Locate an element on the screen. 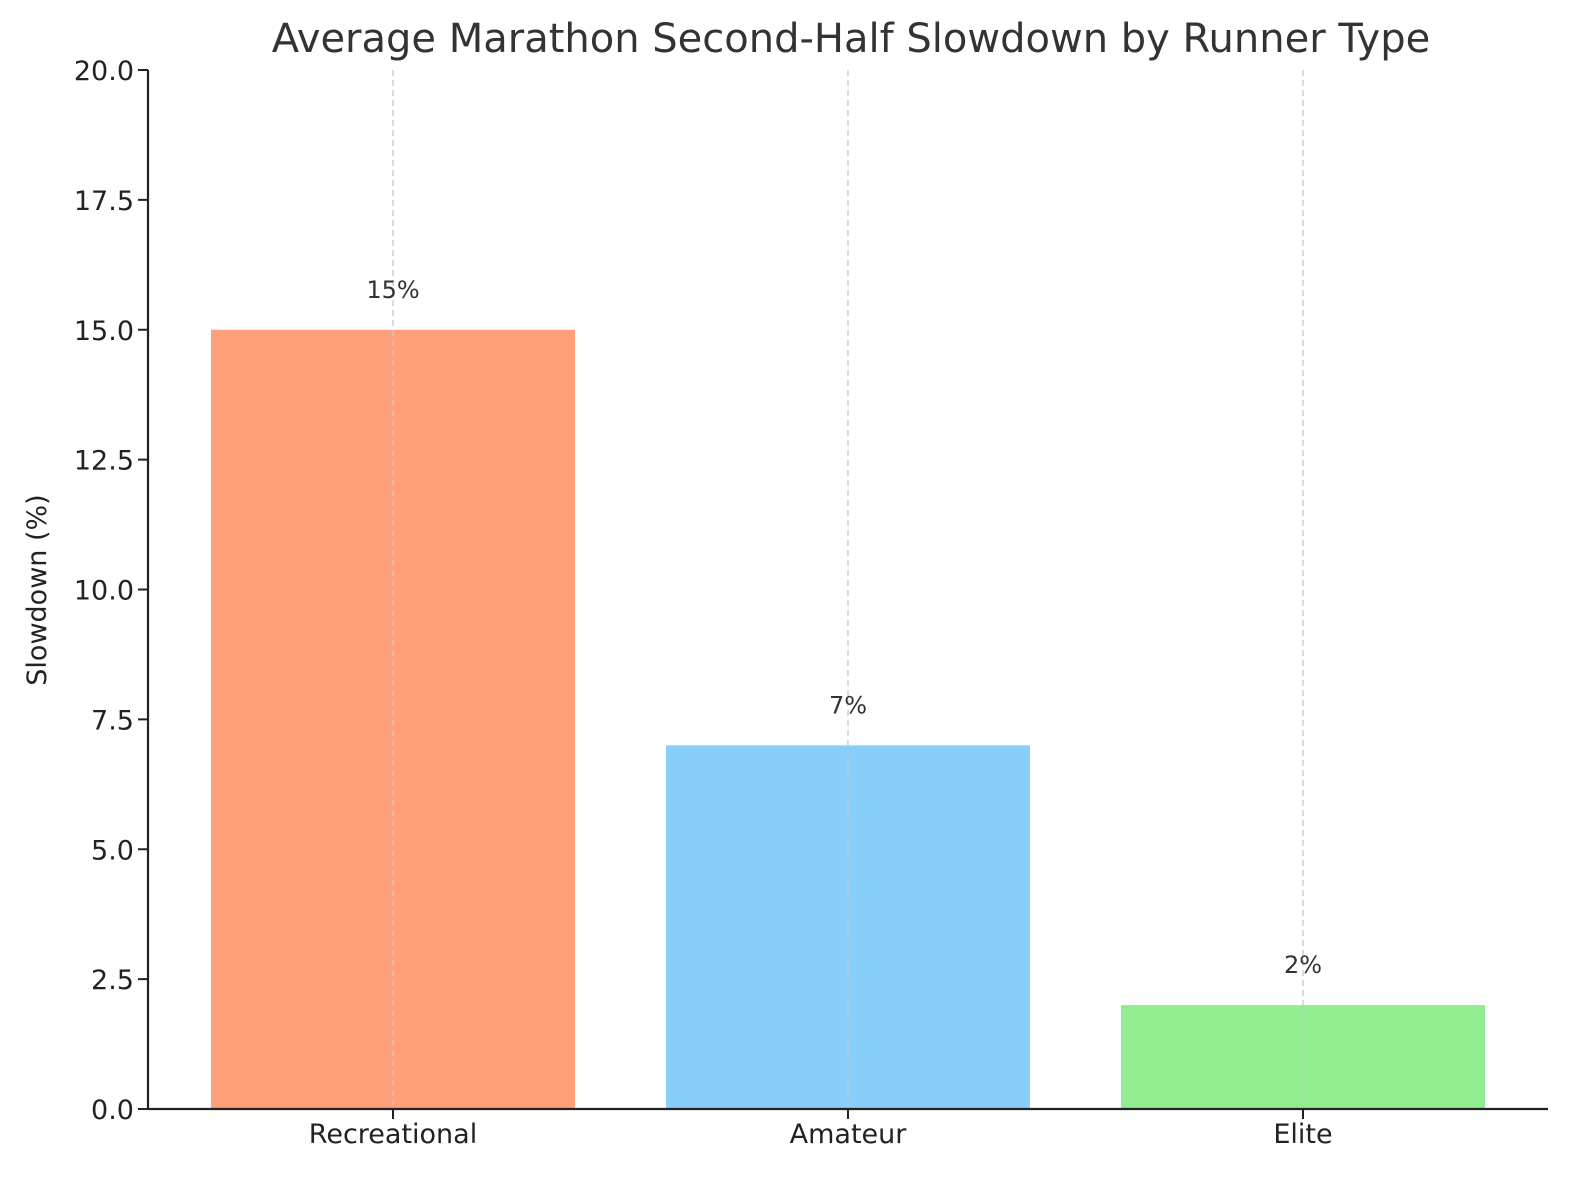 The width and height of the screenshot is (1580, 1180). y-tick-label: 7.5 is located at coordinates (112, 720).